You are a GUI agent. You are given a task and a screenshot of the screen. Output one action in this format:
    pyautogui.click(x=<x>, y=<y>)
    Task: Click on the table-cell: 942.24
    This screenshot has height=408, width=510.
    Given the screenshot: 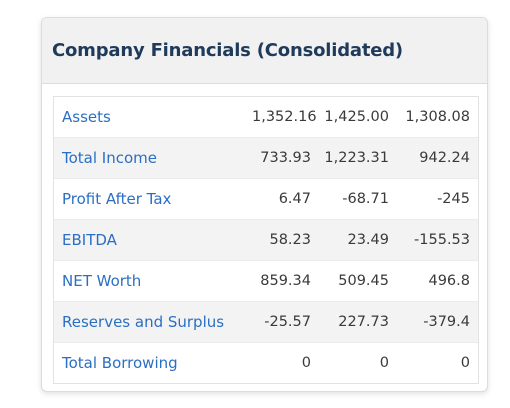 What is the action you would take?
    pyautogui.click(x=444, y=158)
    